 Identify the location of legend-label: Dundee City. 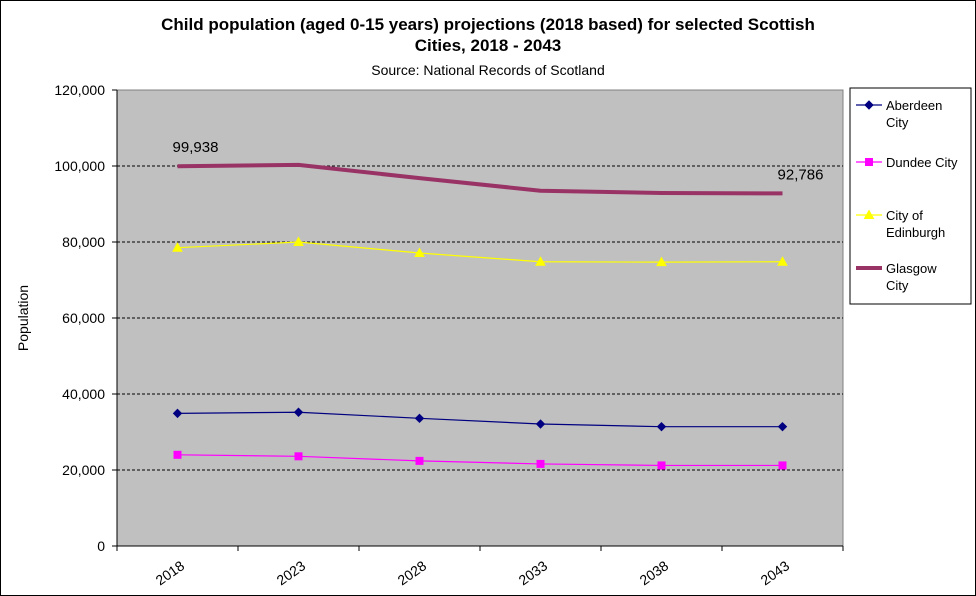
(922, 162).